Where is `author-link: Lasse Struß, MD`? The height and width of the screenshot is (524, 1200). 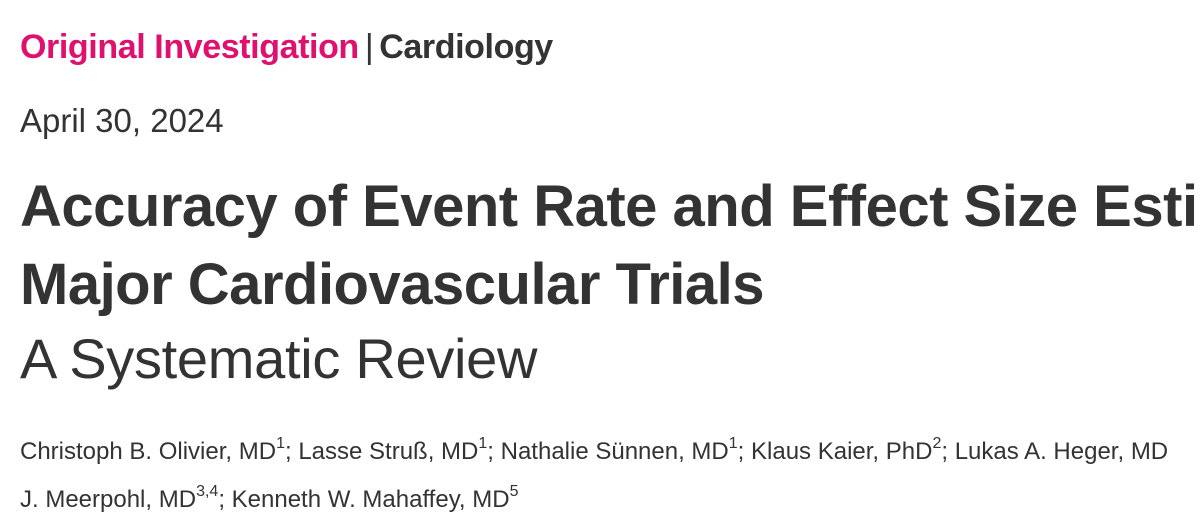 author-link: Lasse Struß, MD is located at coordinates (388, 451).